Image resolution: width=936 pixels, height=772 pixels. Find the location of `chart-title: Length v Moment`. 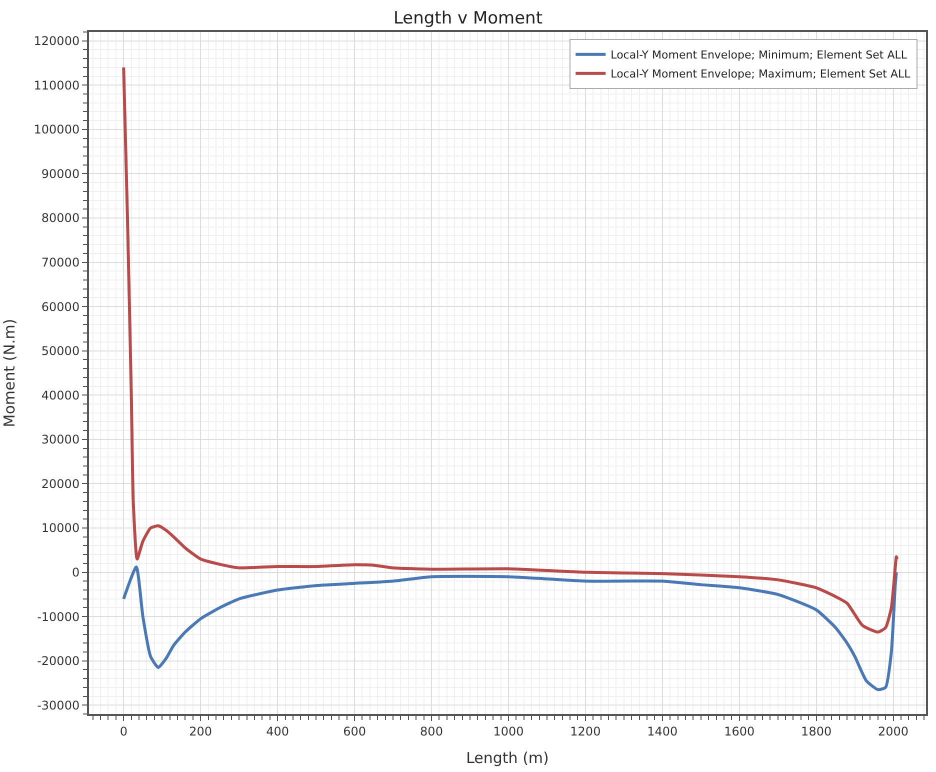

chart-title: Length v Moment is located at coordinates (468, 18).